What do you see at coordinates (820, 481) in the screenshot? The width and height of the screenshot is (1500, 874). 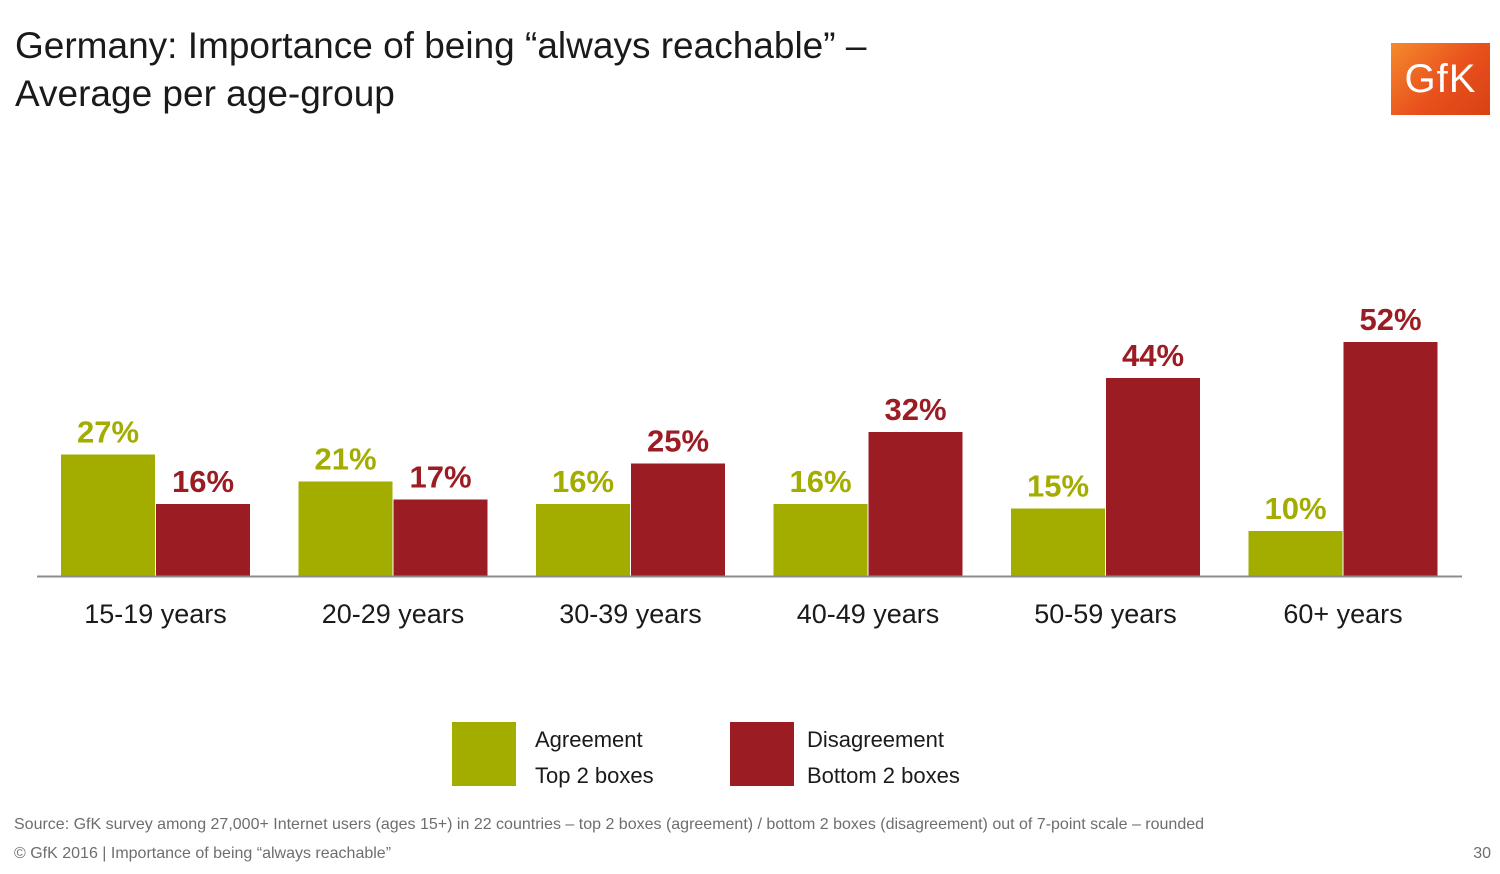 I see `data-label-agreement-4: 16%` at bounding box center [820, 481].